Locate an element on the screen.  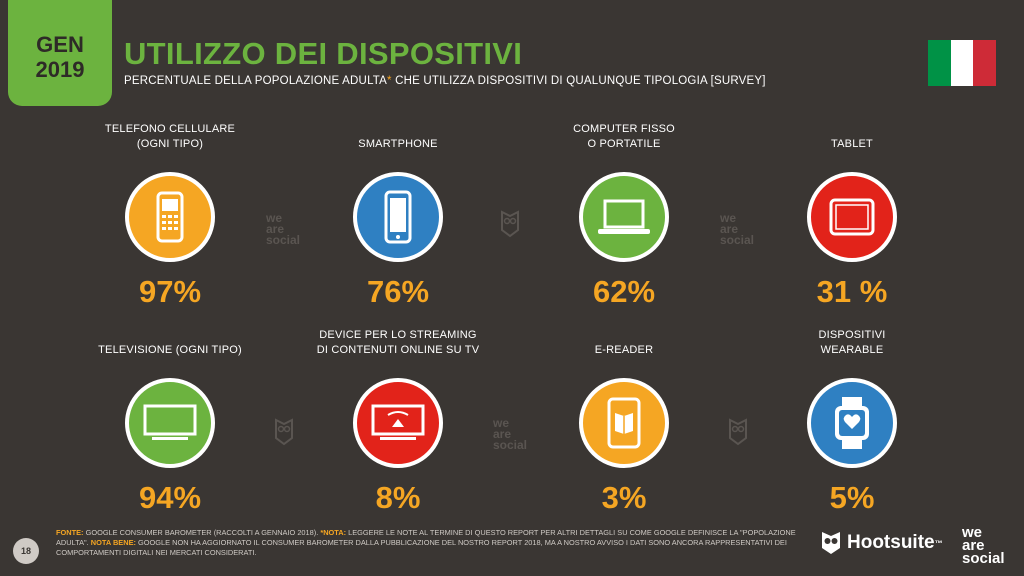
device-label-line: DEVICE PER LO STREAMING is located at coordinates (398, 335).